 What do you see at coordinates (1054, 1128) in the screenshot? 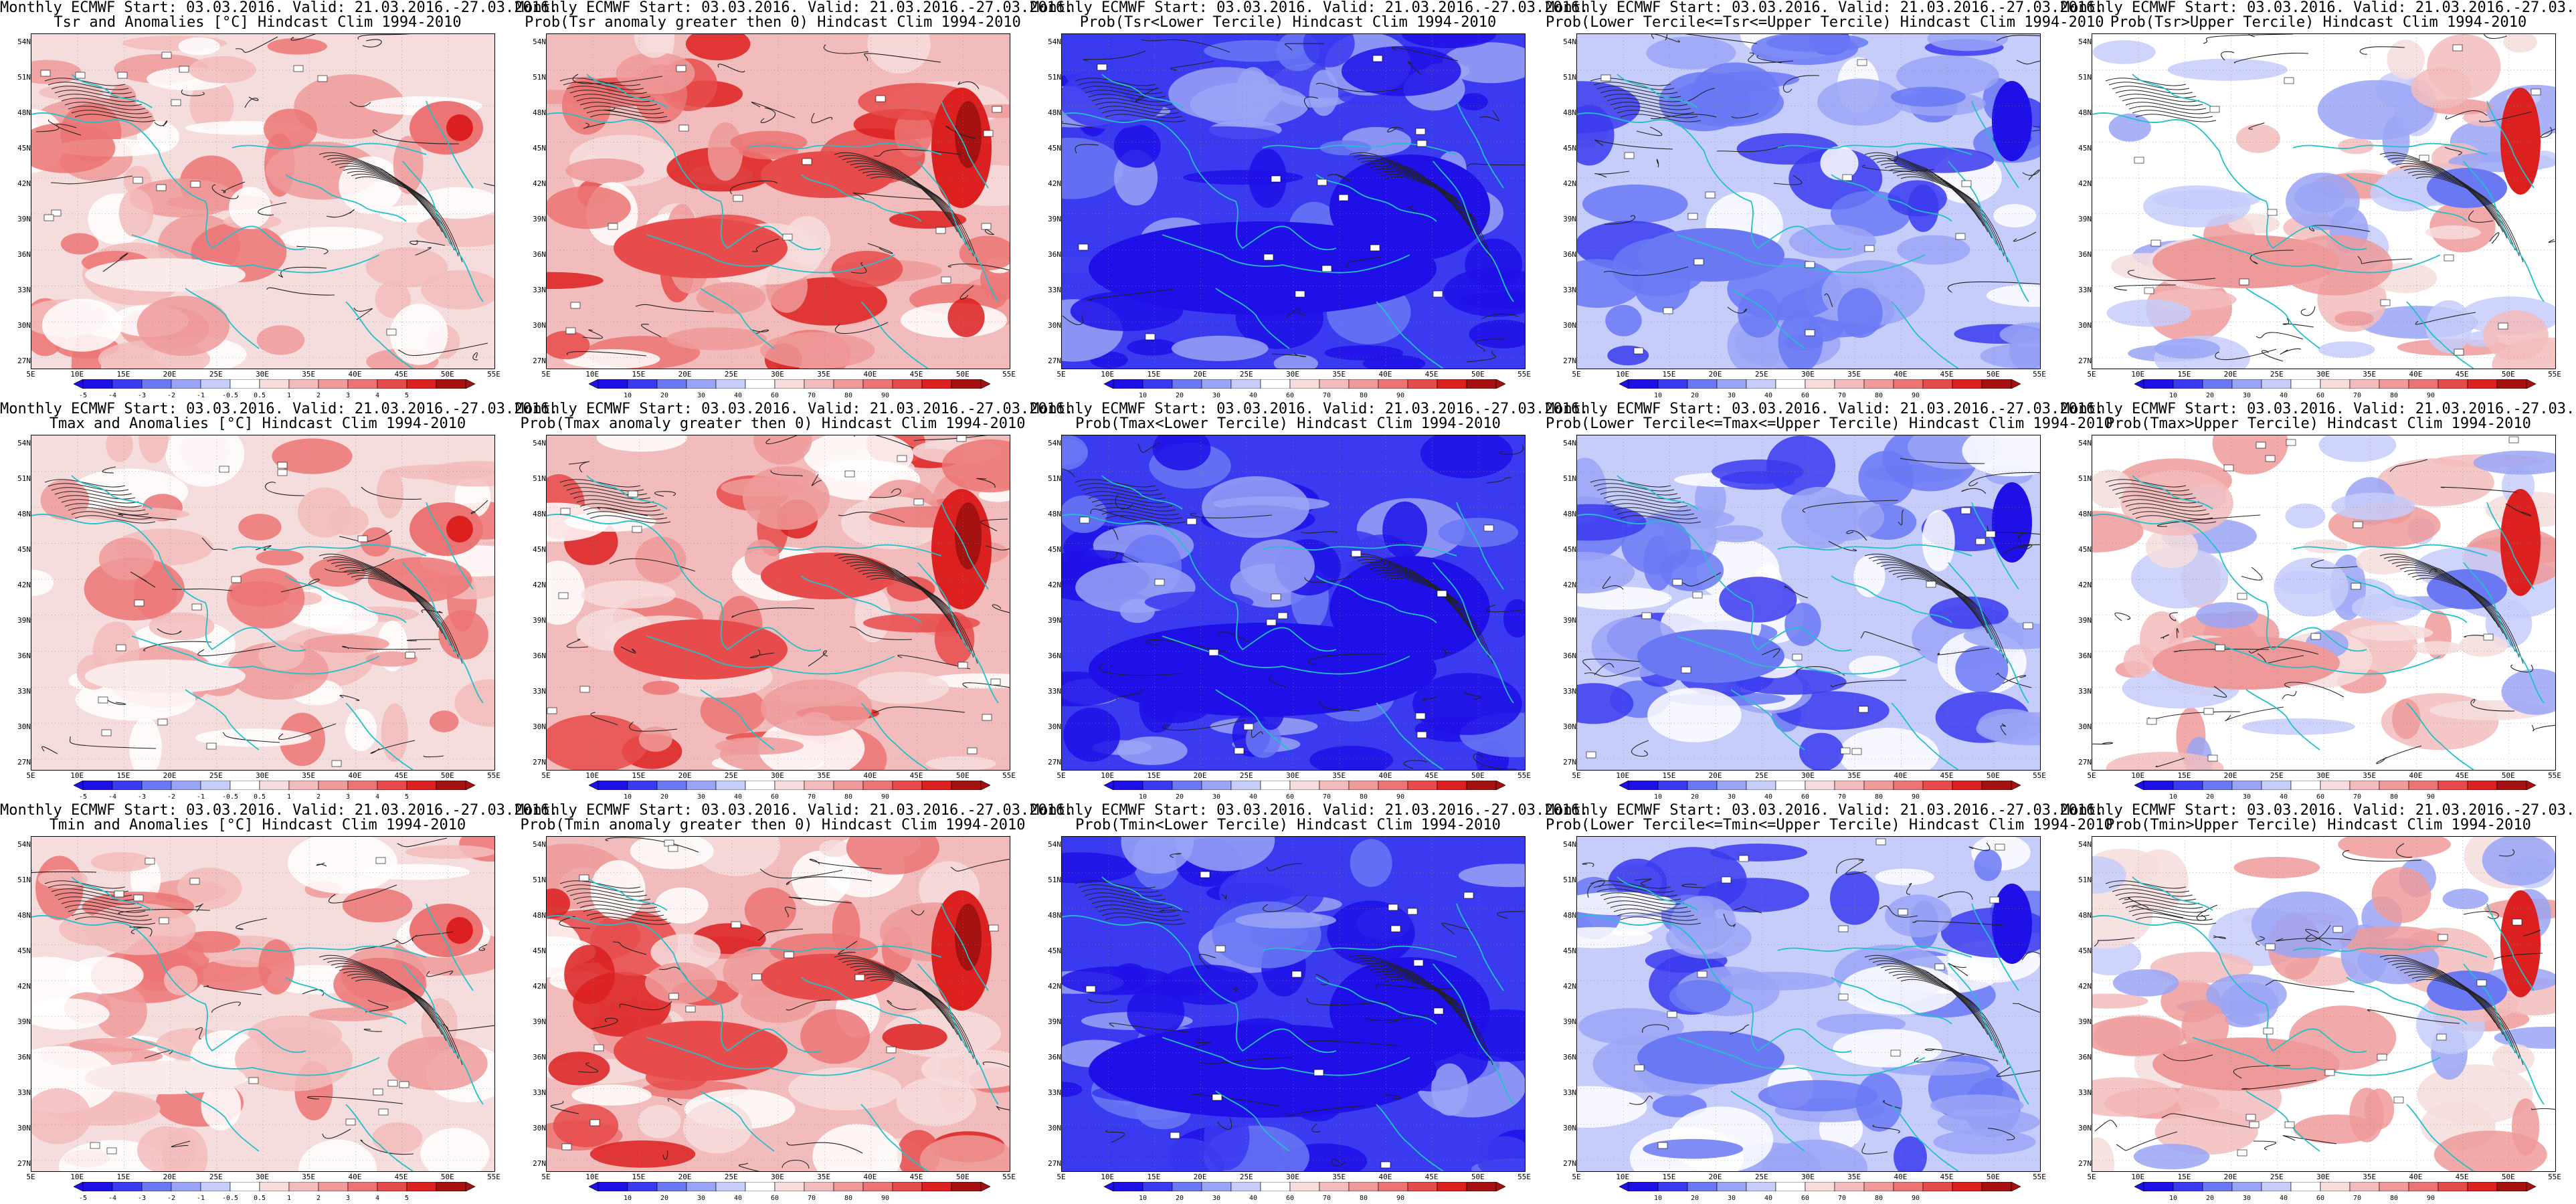
I see `lat-tick-label: 30N` at bounding box center [1054, 1128].